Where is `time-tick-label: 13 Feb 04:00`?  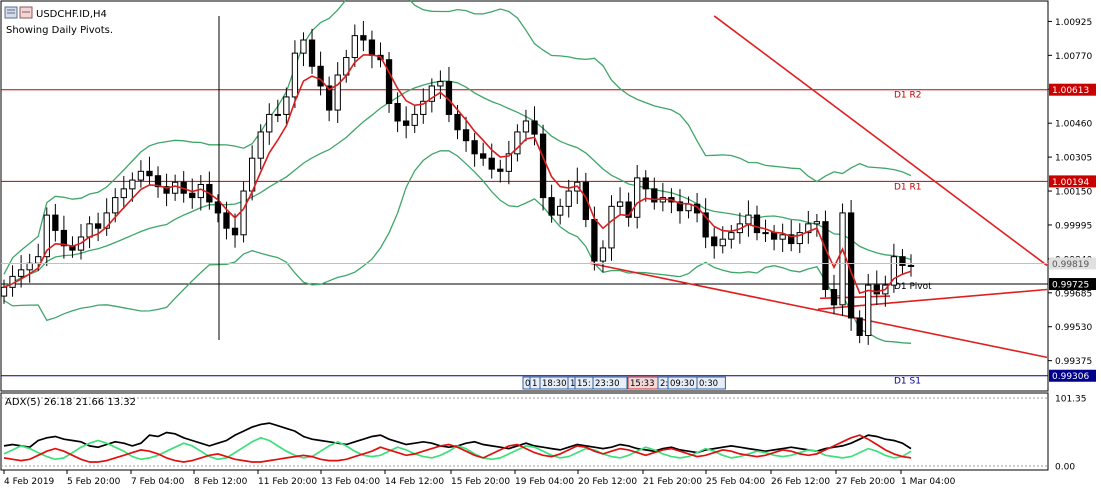 time-tick-label: 13 Feb 04:00 is located at coordinates (350, 482).